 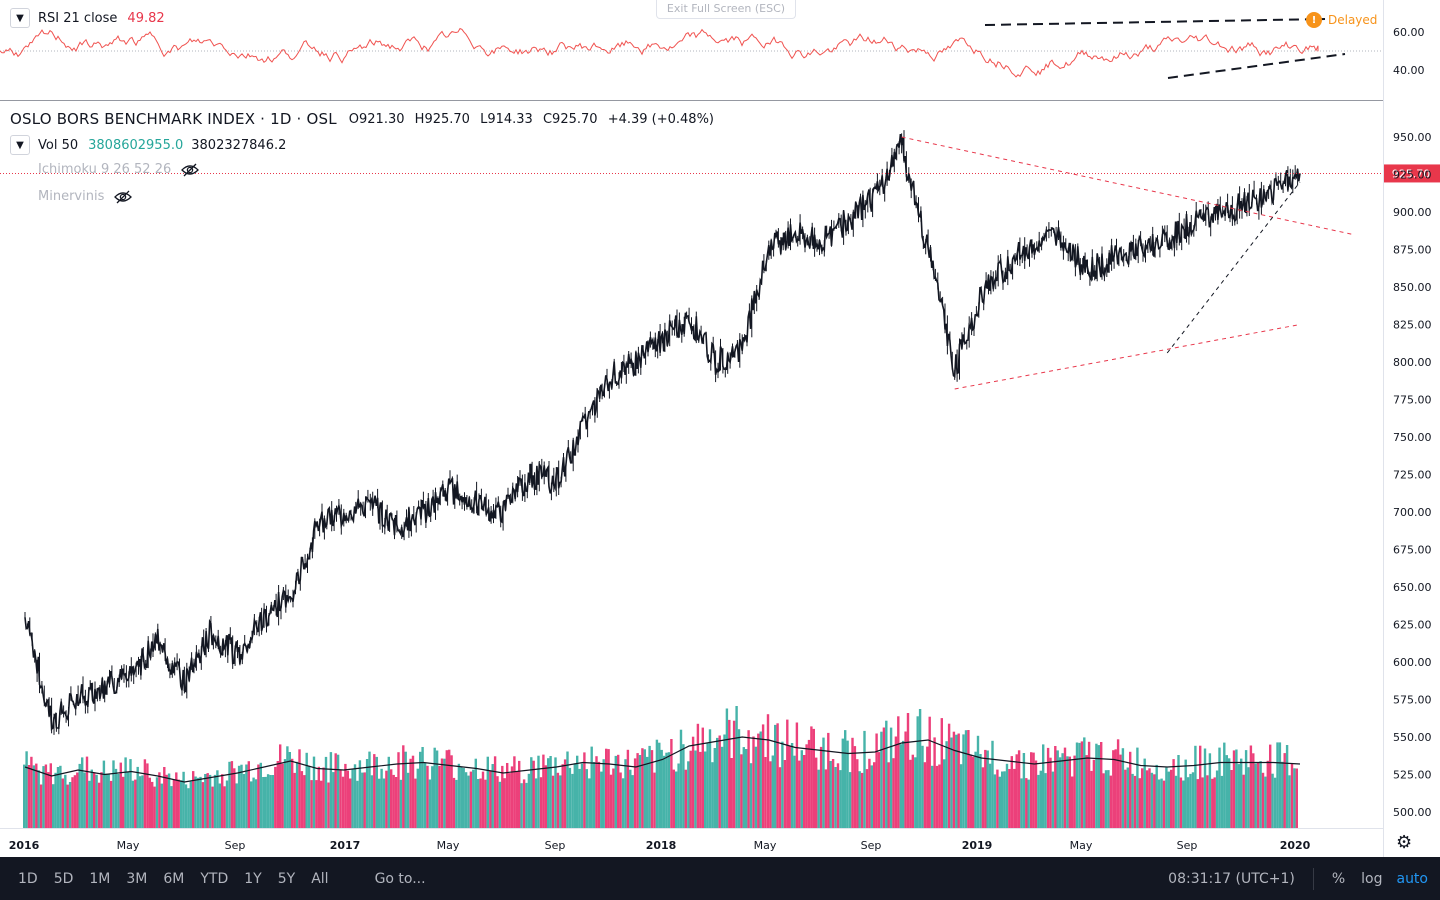 I want to click on log-toggle: log, so click(x=1372, y=878).